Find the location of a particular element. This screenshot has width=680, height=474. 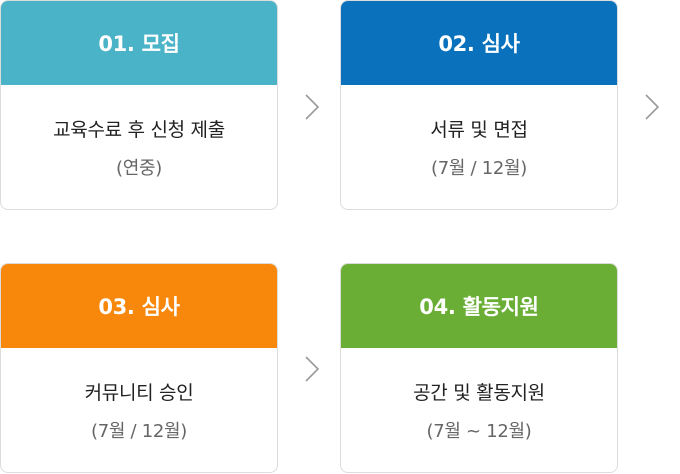

step-2-header: 02. 심사 is located at coordinates (479, 43).